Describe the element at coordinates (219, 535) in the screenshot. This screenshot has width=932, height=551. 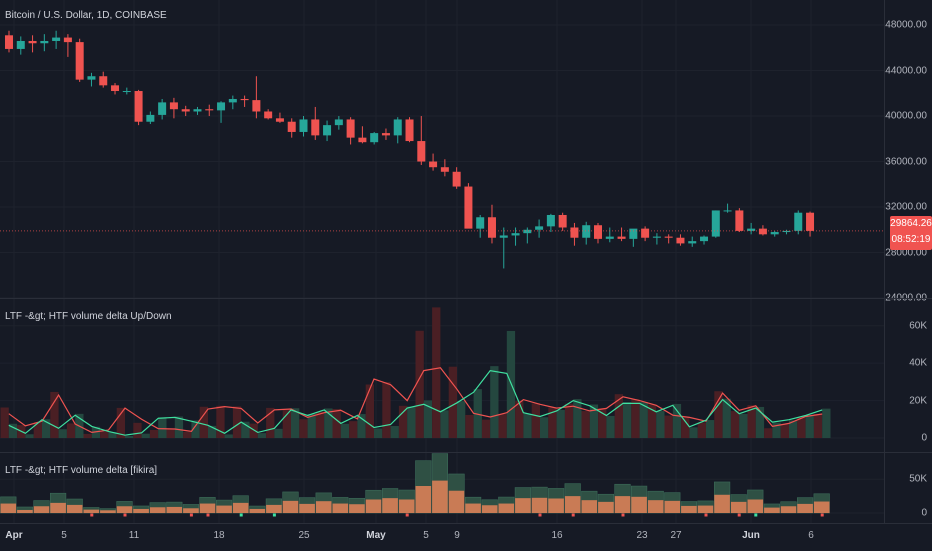
I see `time-tick-label: 18` at that location.